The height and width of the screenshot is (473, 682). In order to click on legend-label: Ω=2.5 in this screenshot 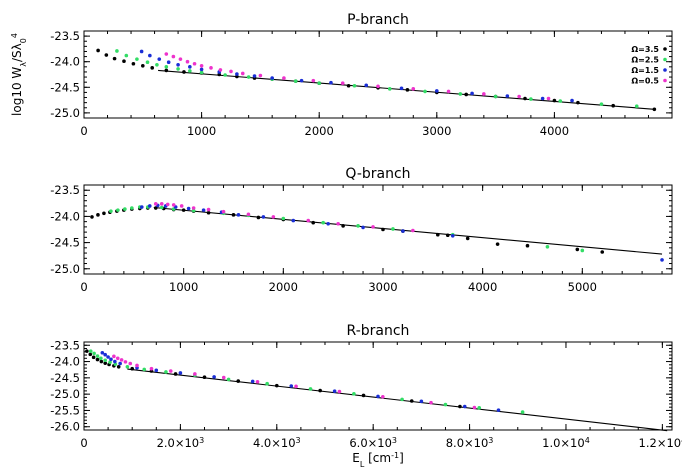, I will do `click(645, 60)`.